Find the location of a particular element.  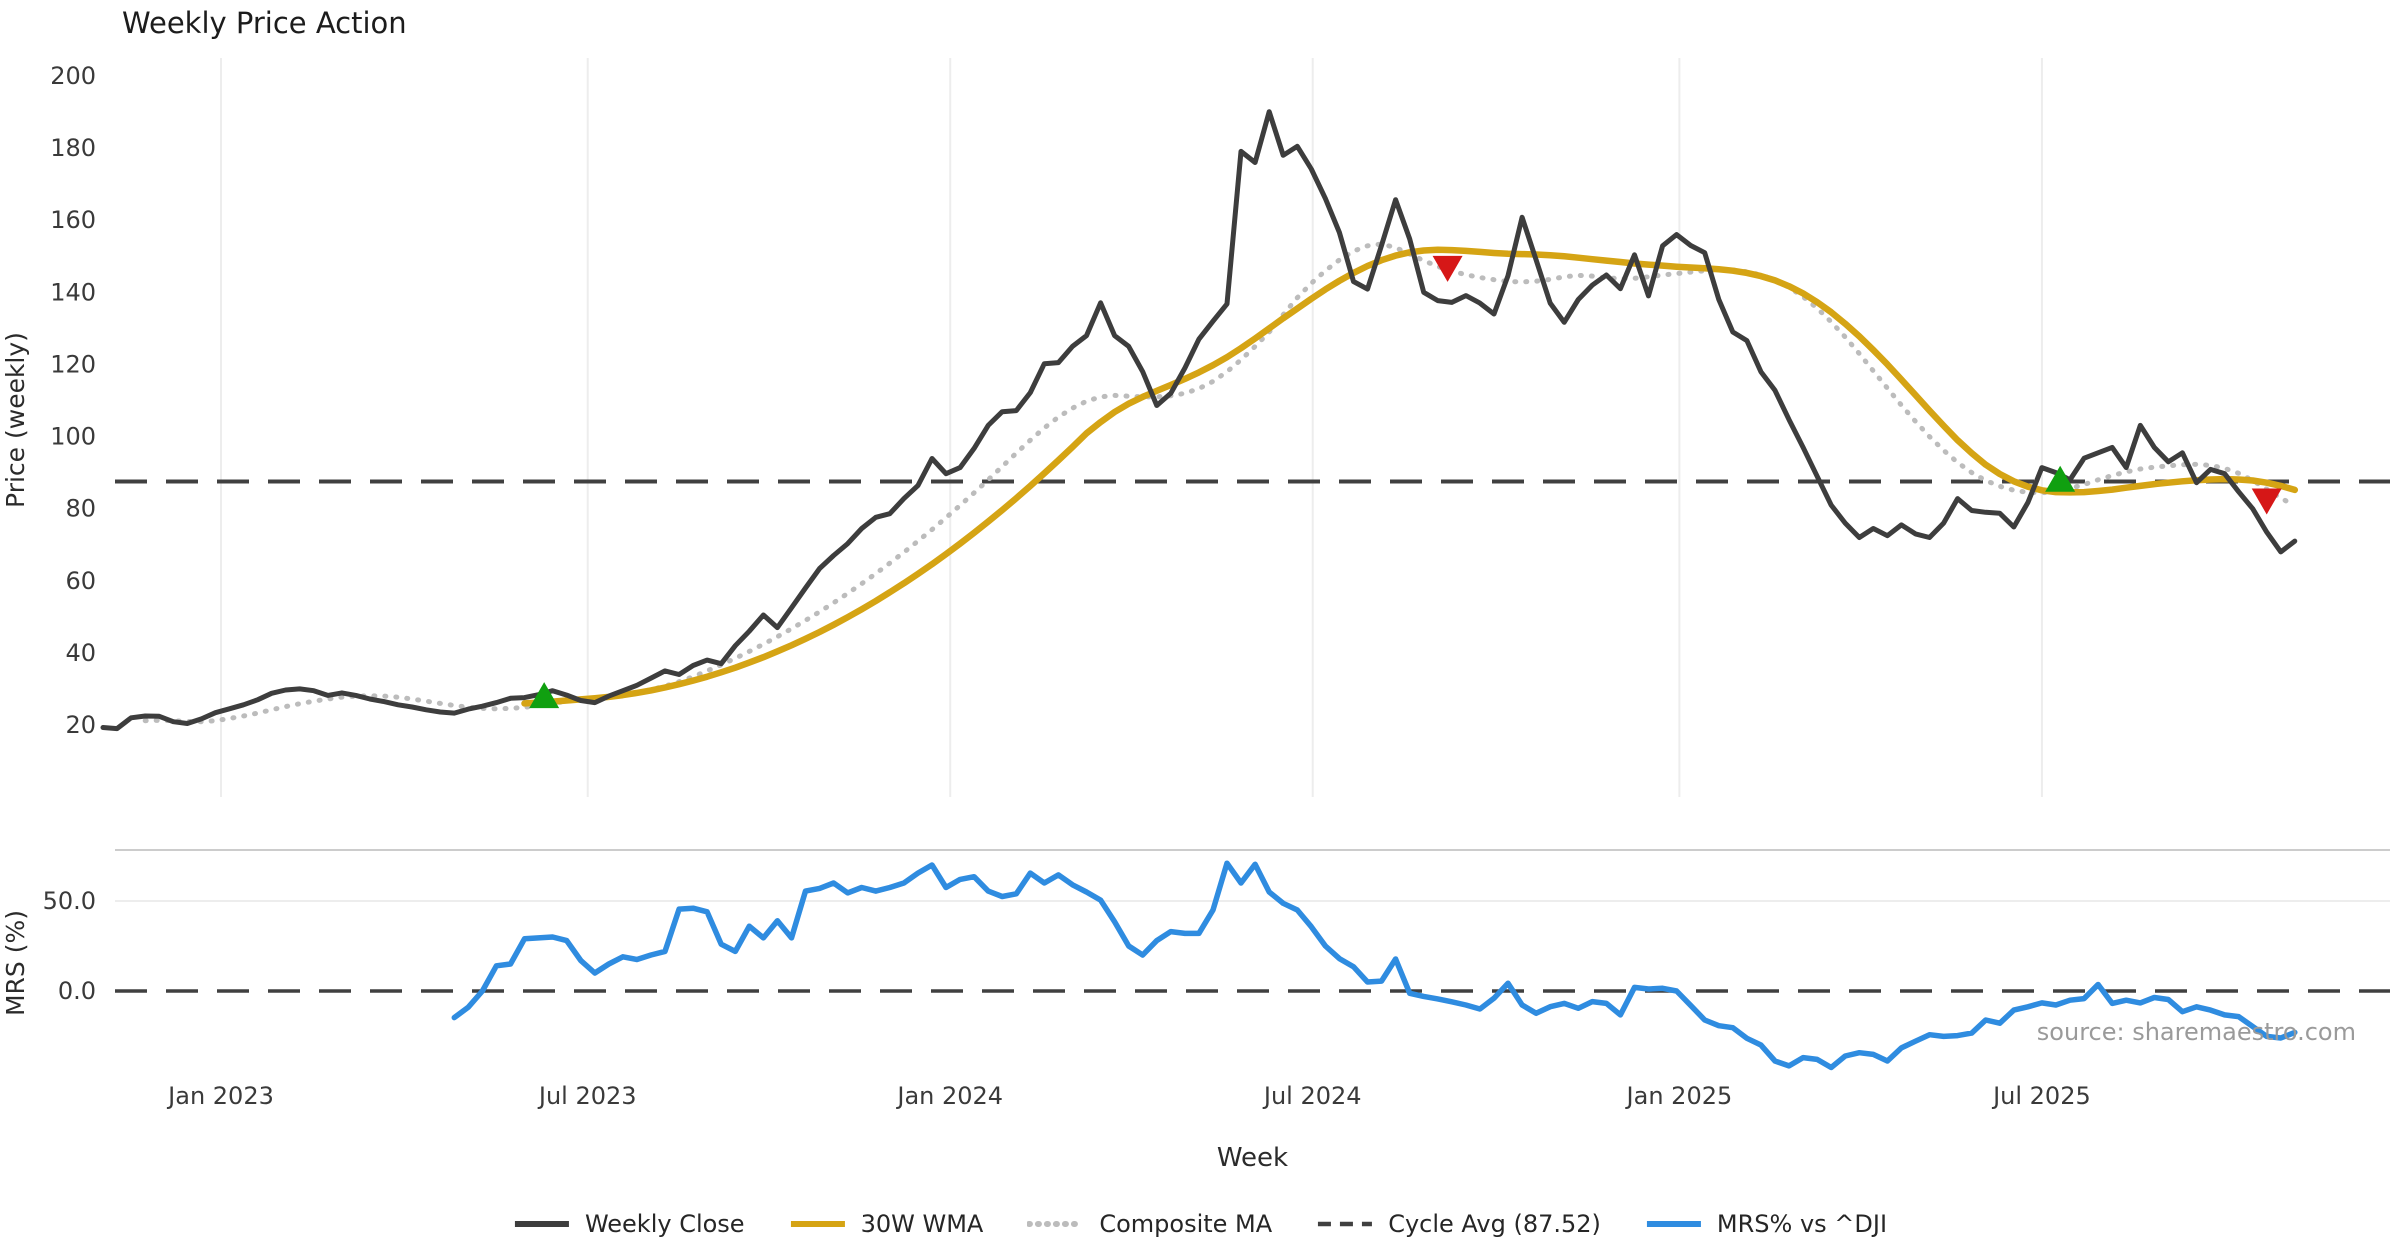

x-tick-label: Jan 2025 is located at coordinates (1679, 1096).